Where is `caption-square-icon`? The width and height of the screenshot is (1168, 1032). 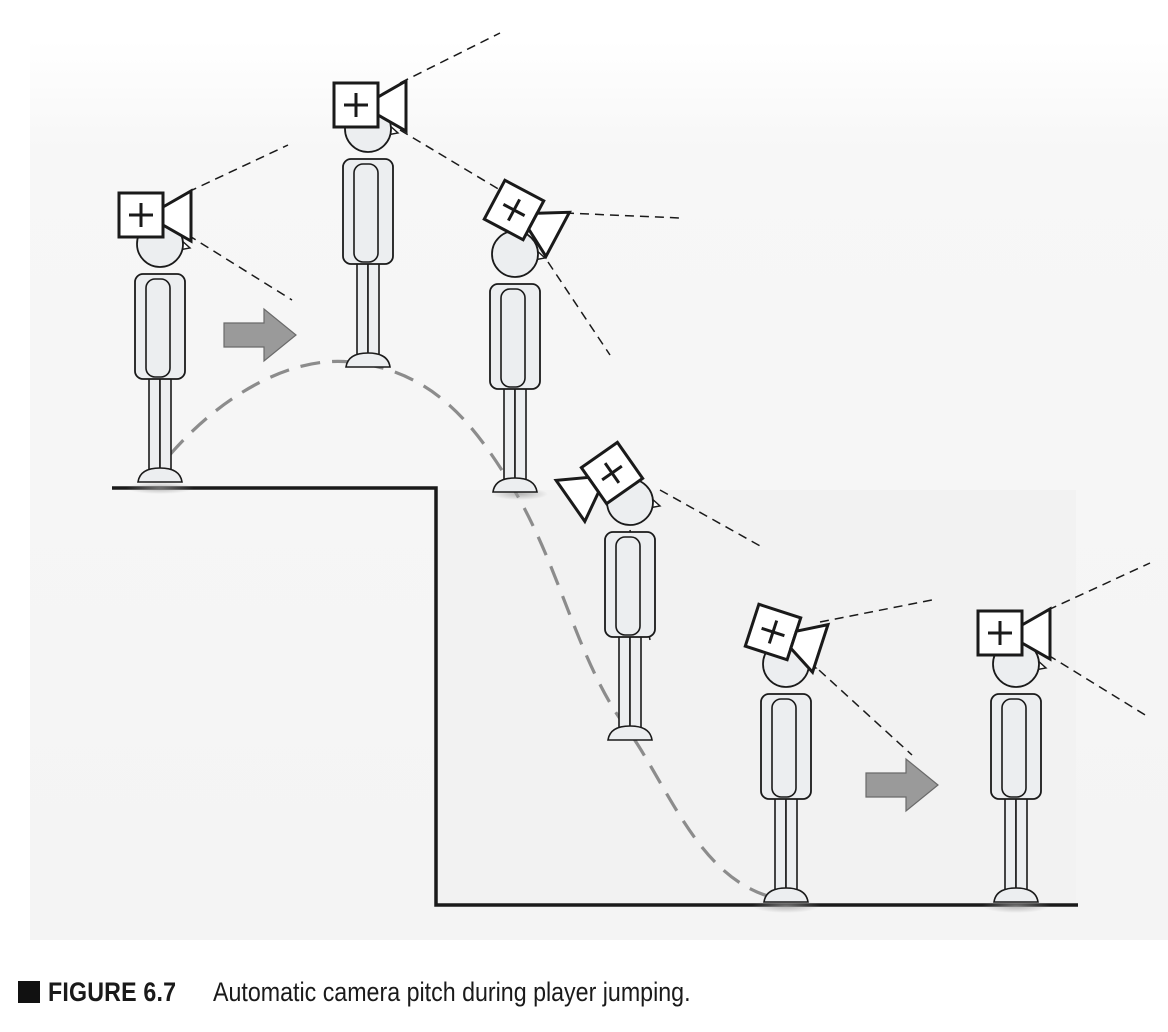 caption-square-icon is located at coordinates (29, 992).